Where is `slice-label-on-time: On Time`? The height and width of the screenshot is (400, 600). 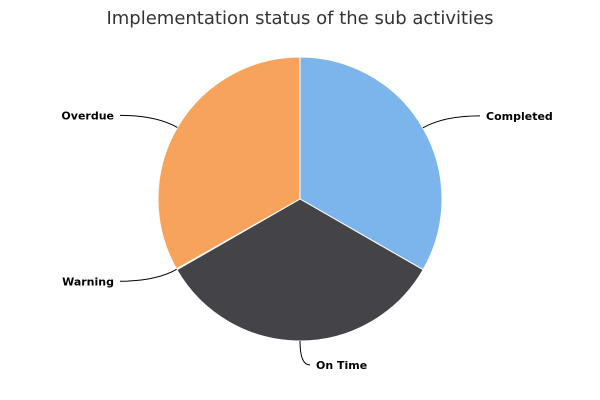
slice-label-on-time: On Time is located at coordinates (341, 365).